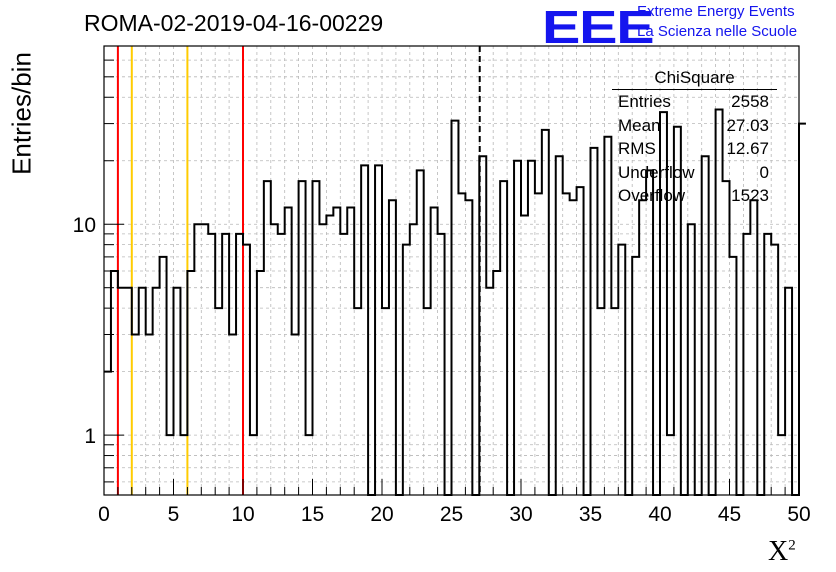  Describe the element at coordinates (90, 436) in the screenshot. I see `y-tick-label: 1` at that location.